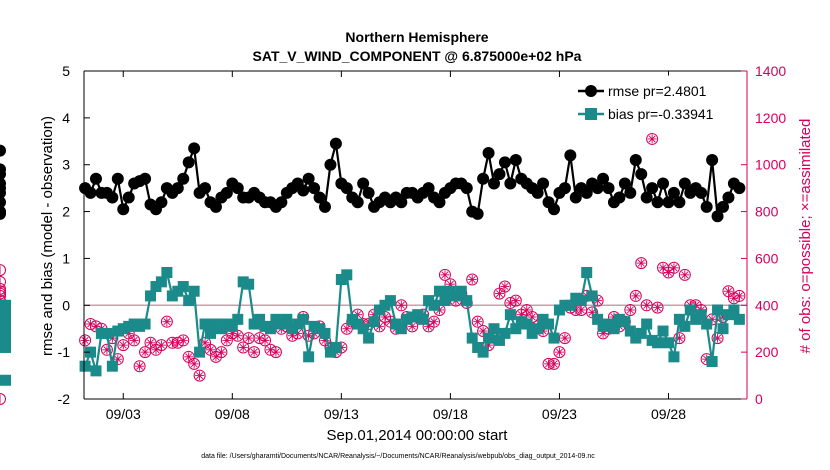 The width and height of the screenshot is (830, 470). I want to click on chart-subtitle: SAT_V_WIND_COMPONENT @ 6.875000e+02 hPa, so click(417, 56).